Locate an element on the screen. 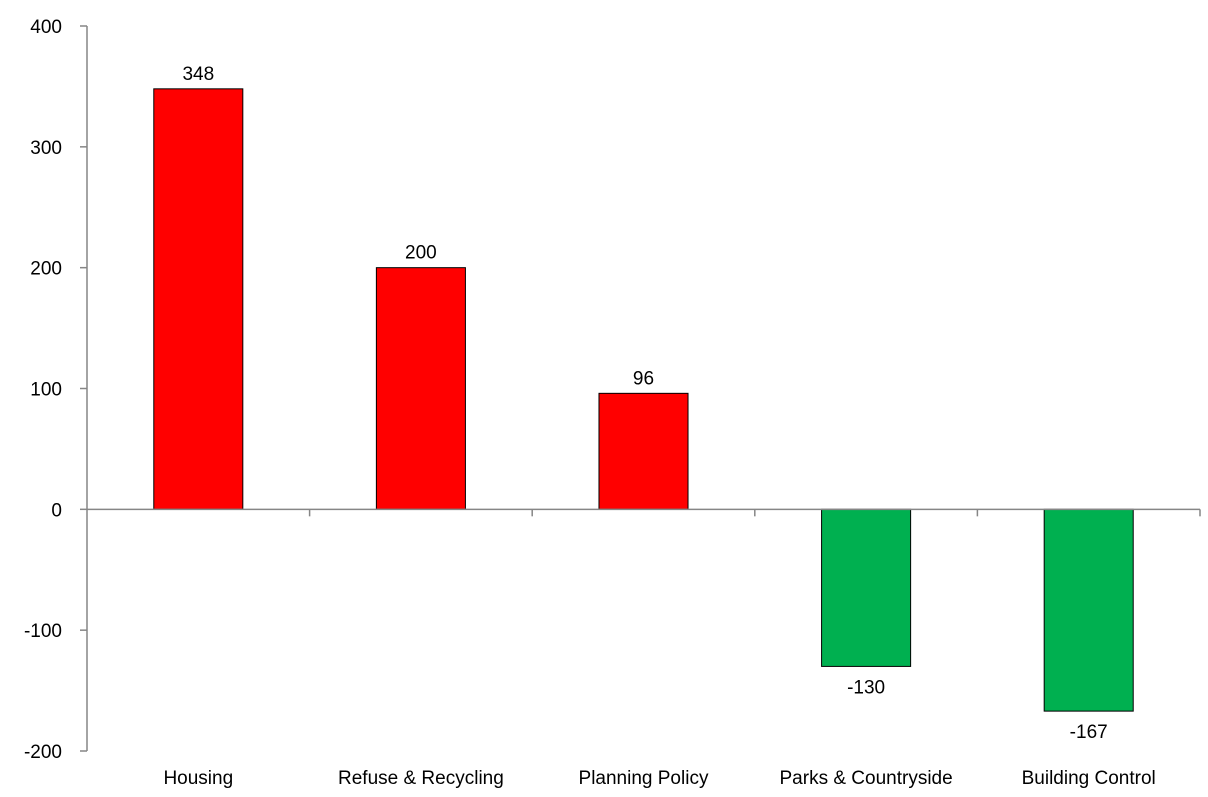 This screenshot has height=797, width=1208. x-tick-label: Building Control is located at coordinates (1089, 778).